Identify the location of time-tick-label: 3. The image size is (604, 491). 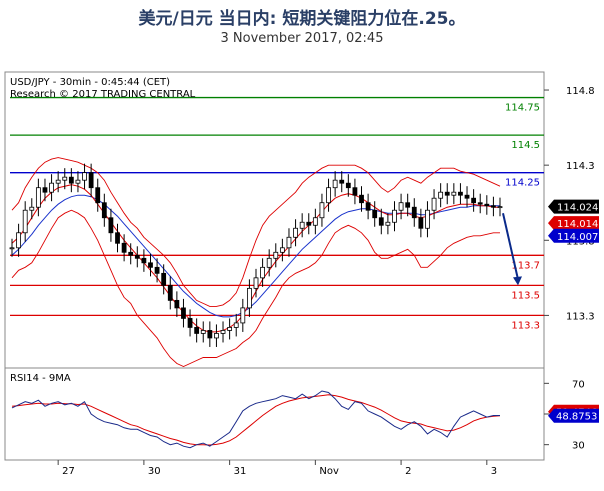
(494, 471).